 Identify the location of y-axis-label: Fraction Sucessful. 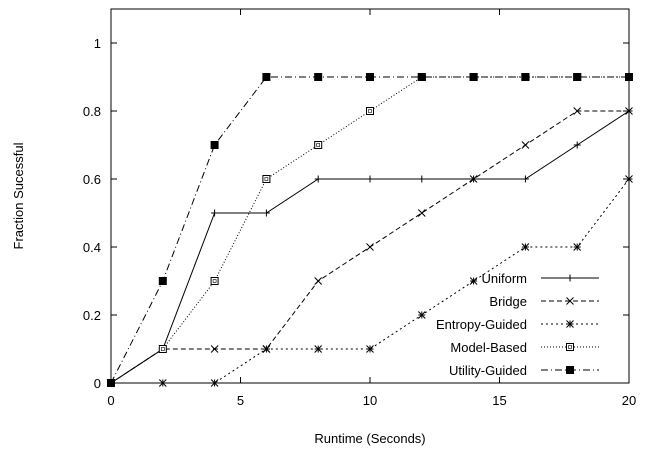
(18, 195).